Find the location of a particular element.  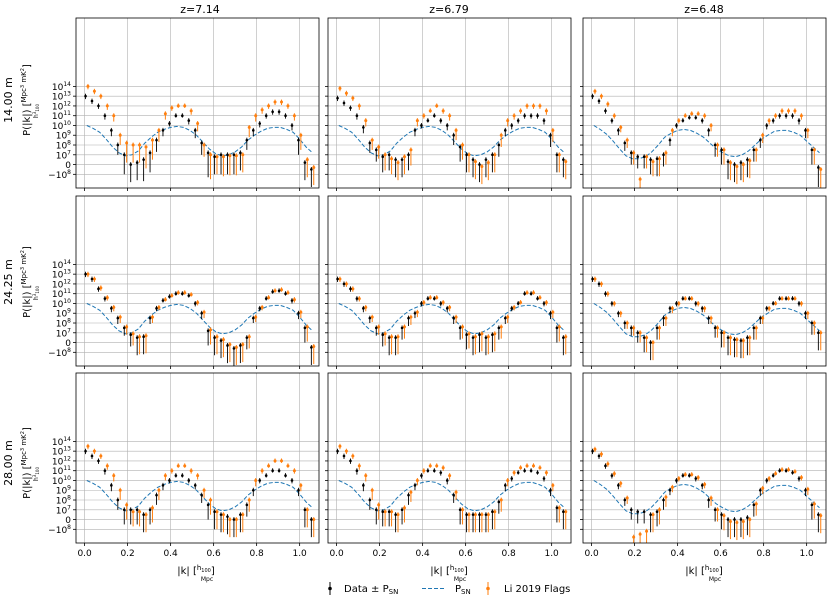

xlabel-unit-top-sub: 100 is located at coordinates (459, 571).